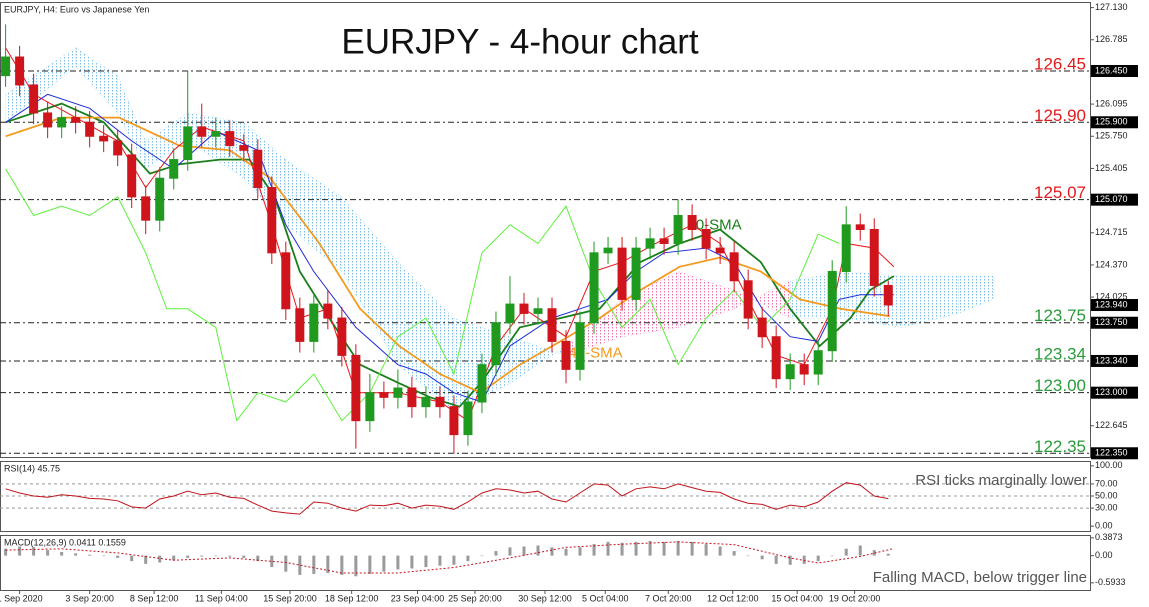  Describe the element at coordinates (1060, 446) in the screenshot. I see `level-label: 122.35` at that location.